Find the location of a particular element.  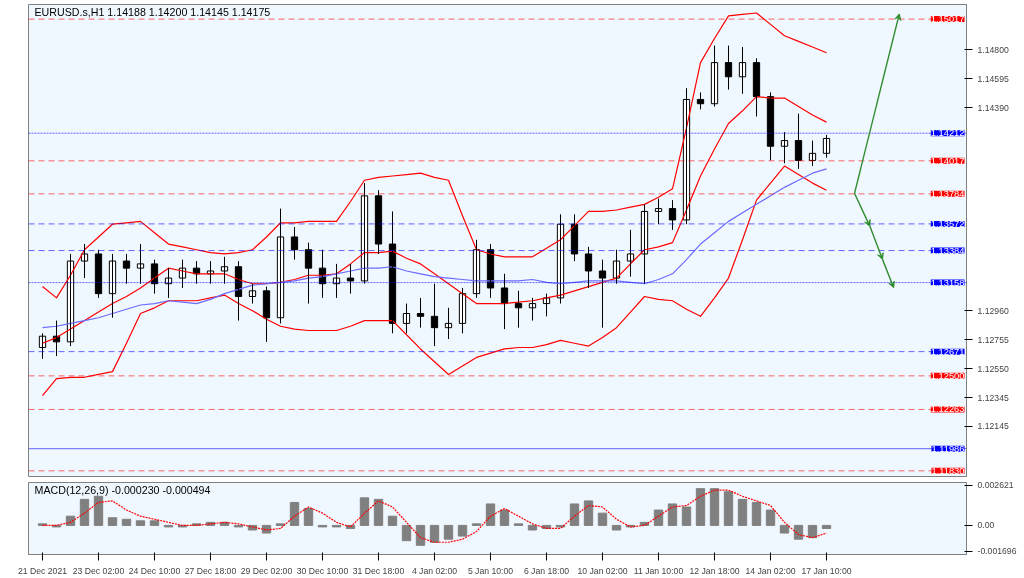

ref-line-label: 1.13572 is located at coordinates (947, 223).